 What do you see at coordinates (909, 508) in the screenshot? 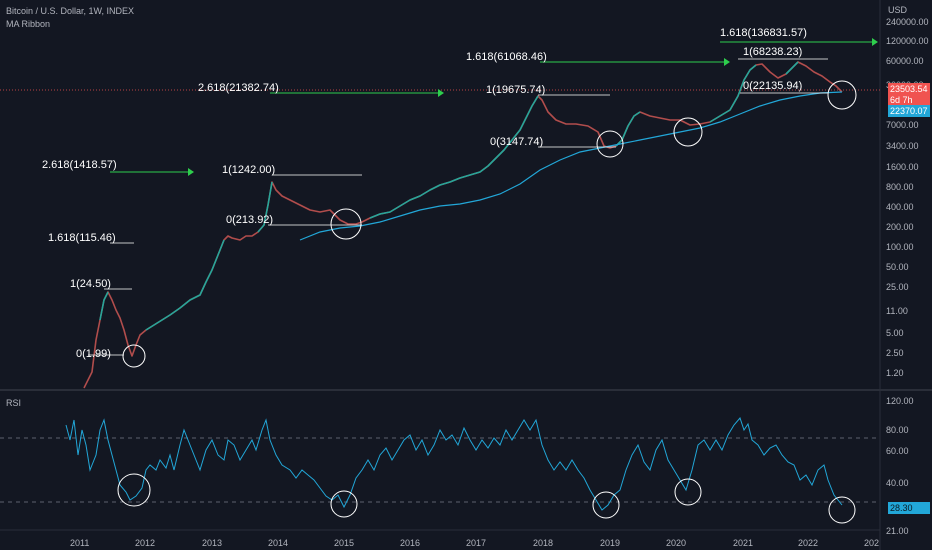
I see `rsi-value-tag: 28.30` at bounding box center [909, 508].